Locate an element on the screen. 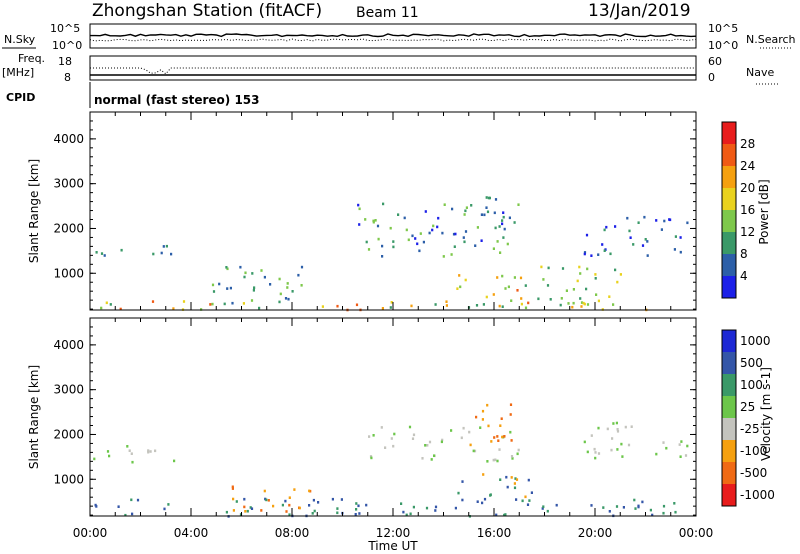 Image resolution: width=800 pixels, height=554 pixels. power-colorbar-tick: 12 is located at coordinates (747, 232).